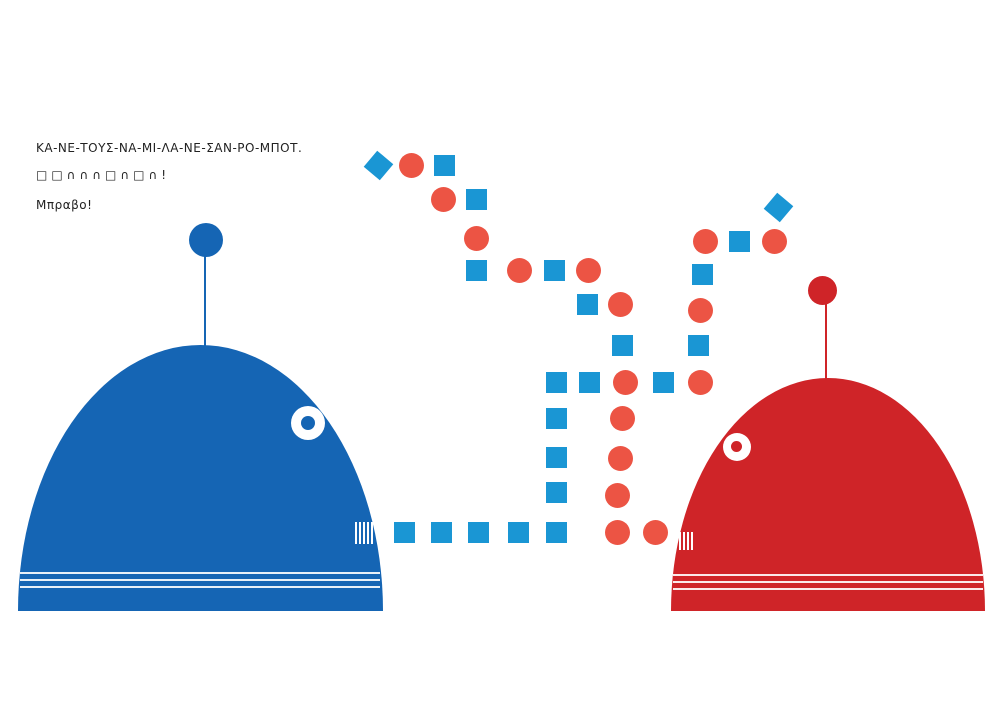  What do you see at coordinates (828, 494) in the screenshot?
I see `red-robot-body` at bounding box center [828, 494].